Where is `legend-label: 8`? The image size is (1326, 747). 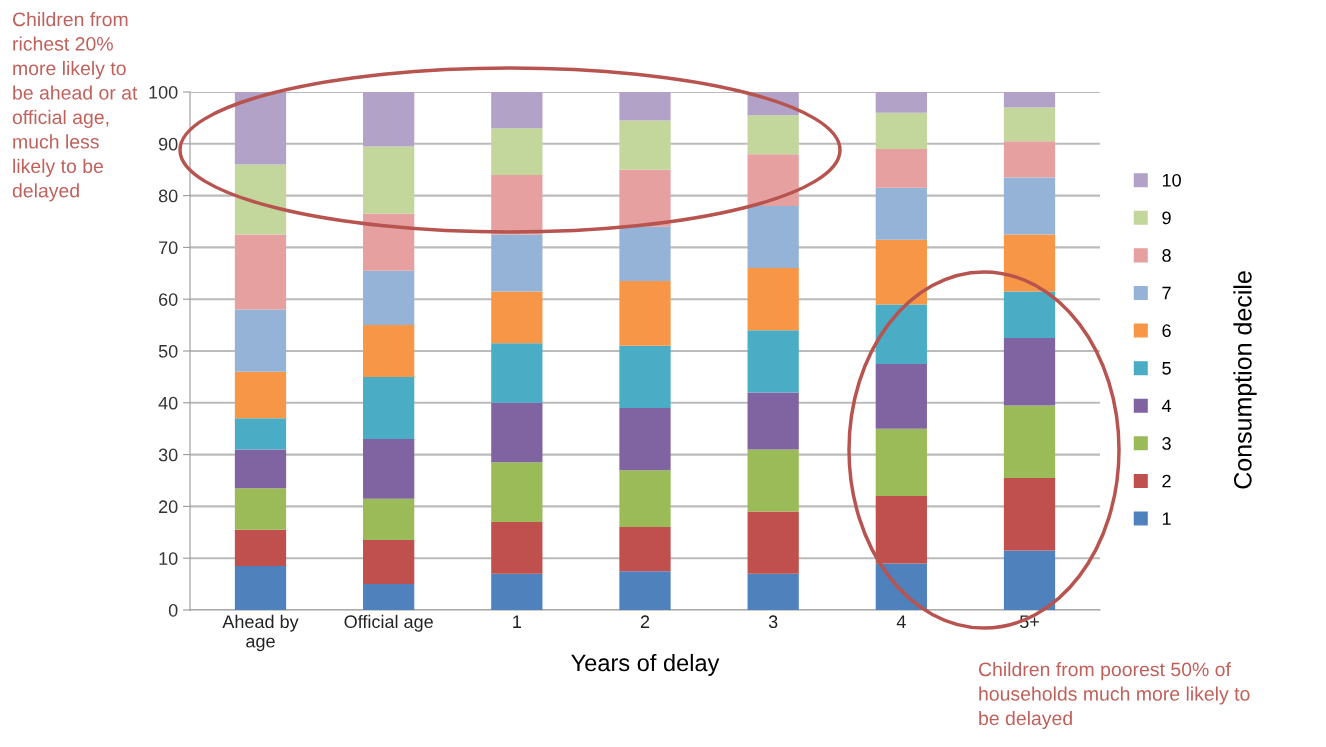
legend-label: 8 is located at coordinates (1166, 255).